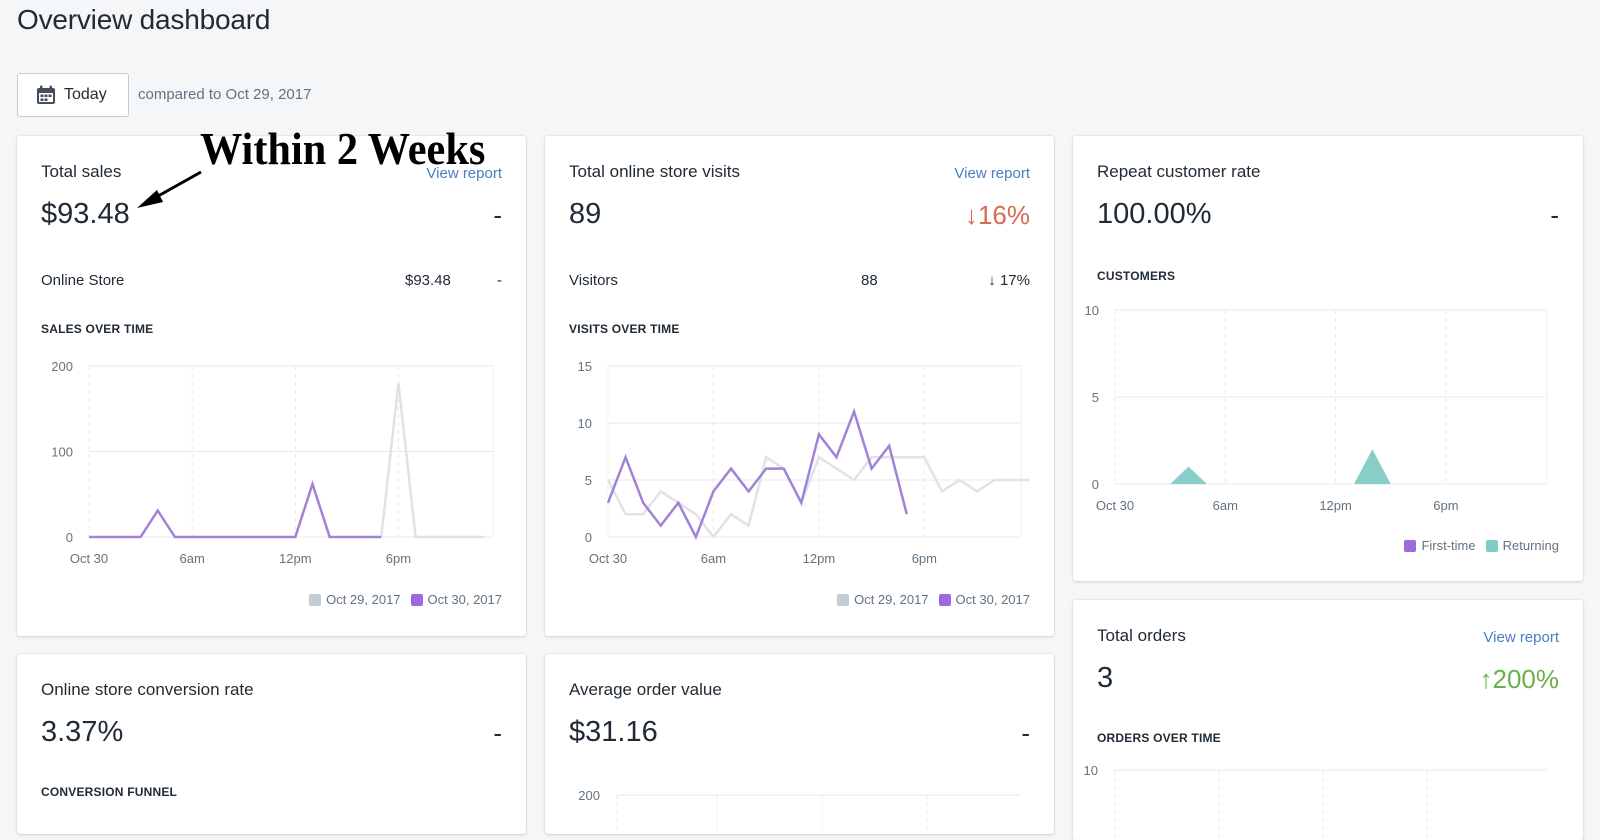 Image resolution: width=1600 pixels, height=840 pixels. Describe the element at coordinates (1440, 545) in the screenshot. I see `legend-item-first-time: First-time` at that location.